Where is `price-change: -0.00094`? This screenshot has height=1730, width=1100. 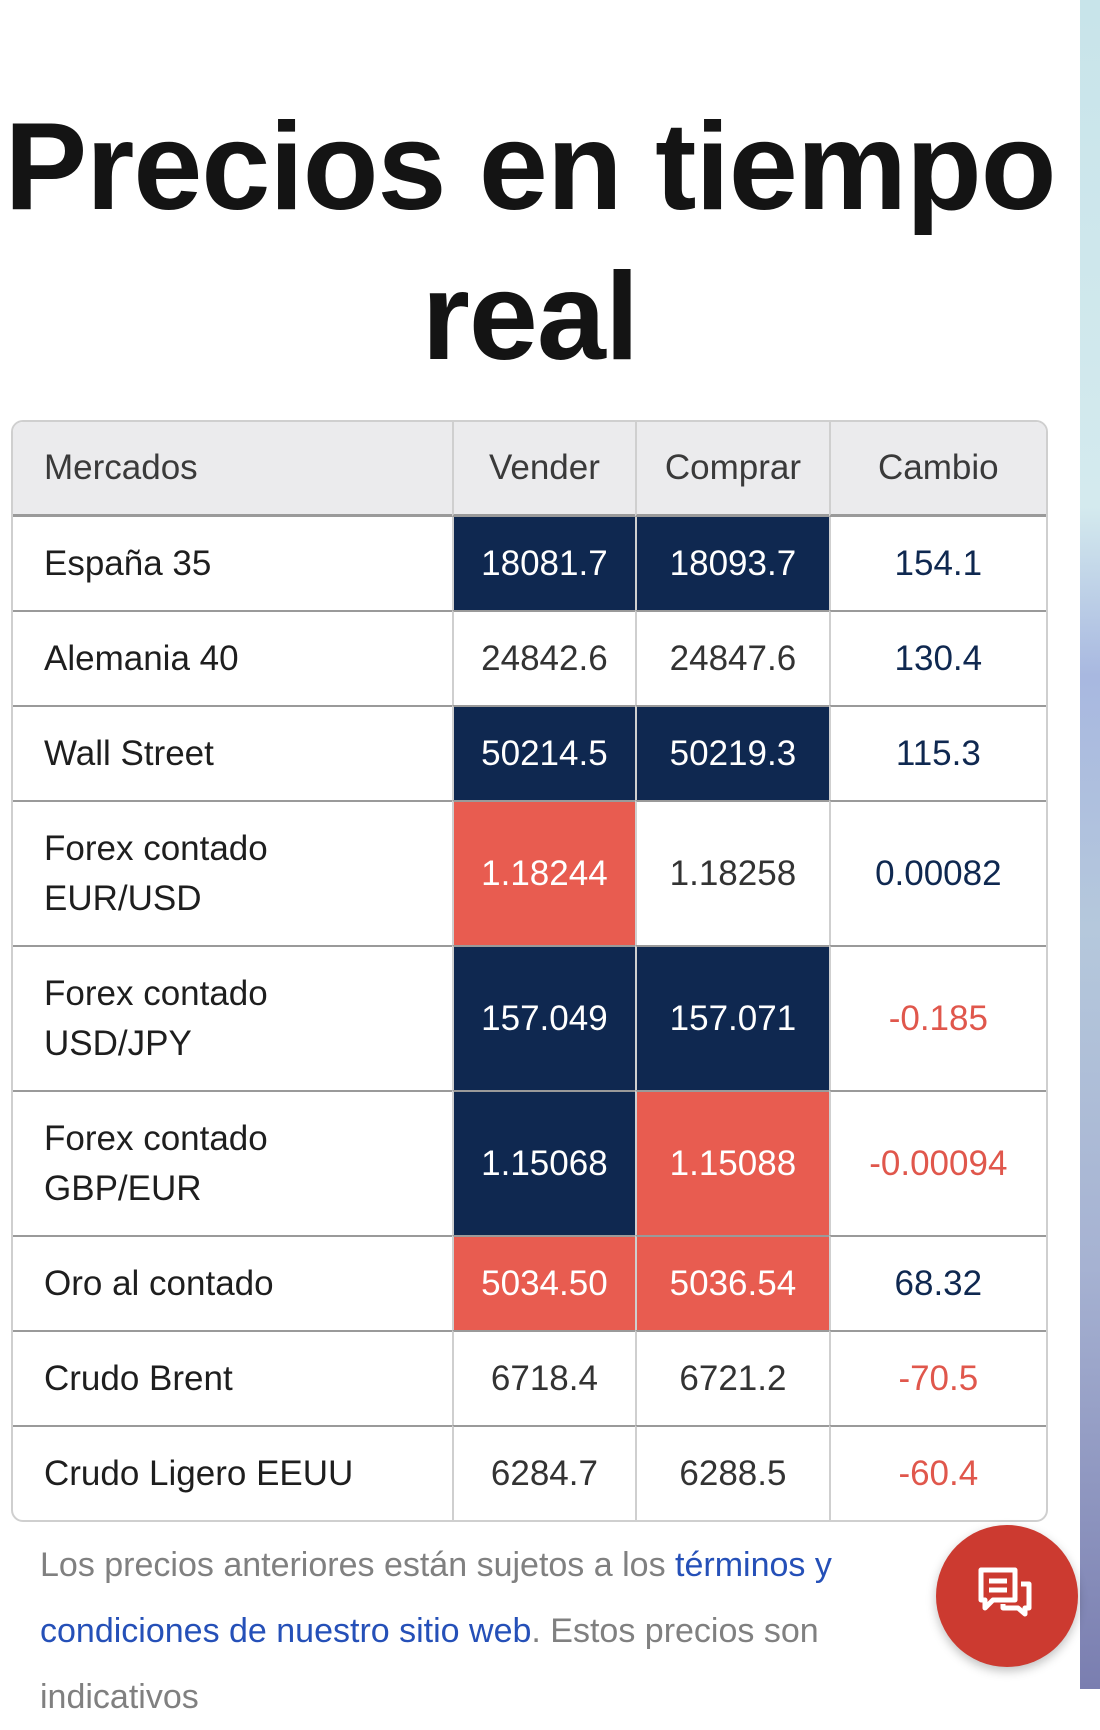
price-change: -0.00094 is located at coordinates (937, 1162).